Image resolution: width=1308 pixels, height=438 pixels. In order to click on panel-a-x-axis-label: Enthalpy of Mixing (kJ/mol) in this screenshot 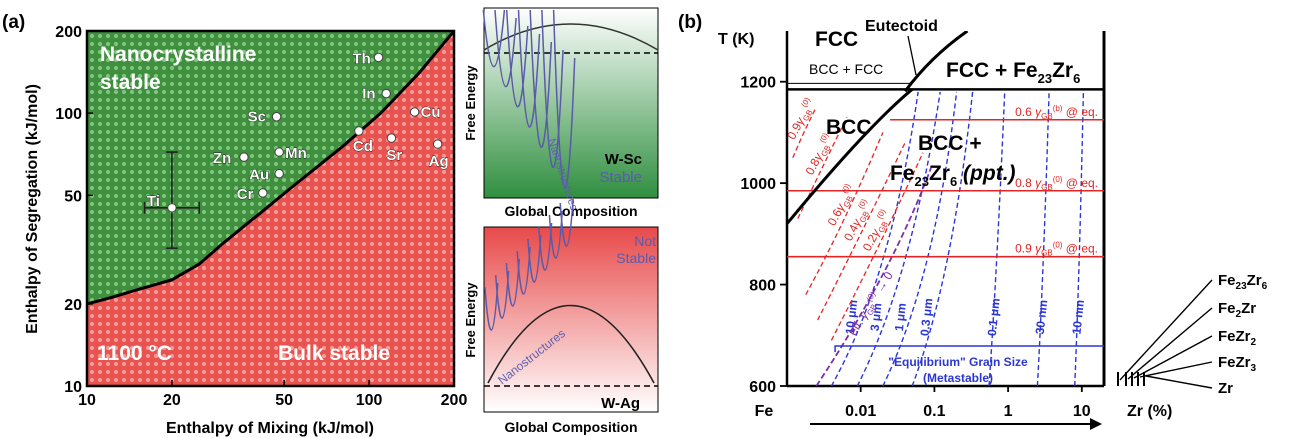, I will do `click(270, 428)`.